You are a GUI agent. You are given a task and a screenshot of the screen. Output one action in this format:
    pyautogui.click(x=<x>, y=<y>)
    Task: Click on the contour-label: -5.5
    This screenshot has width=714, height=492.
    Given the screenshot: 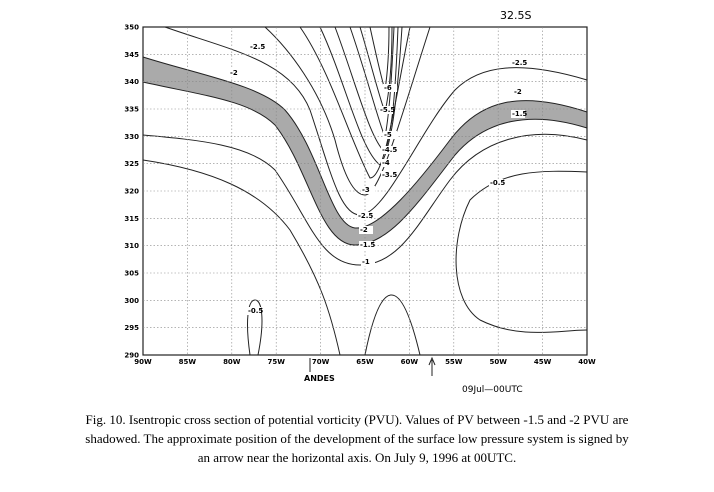 What is the action you would take?
    pyautogui.click(x=387, y=110)
    